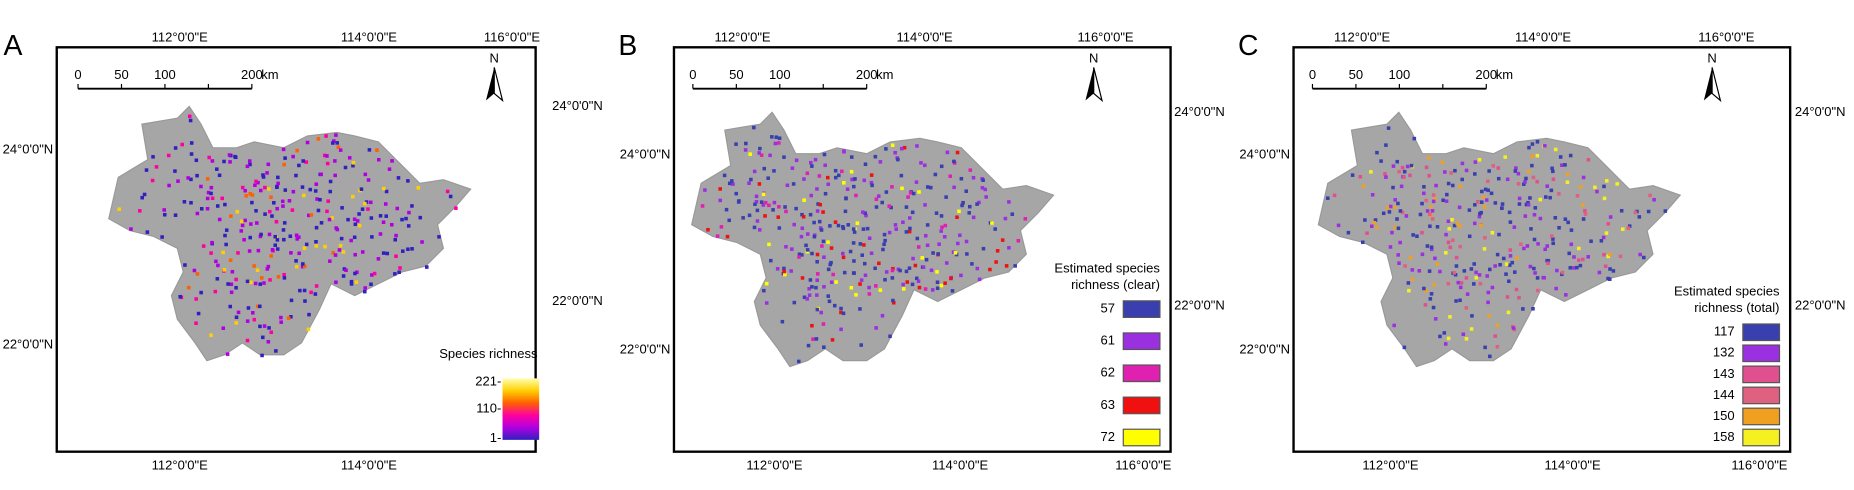 This screenshot has width=1854, height=490. I want to click on scale-label: 100, so click(780, 74).